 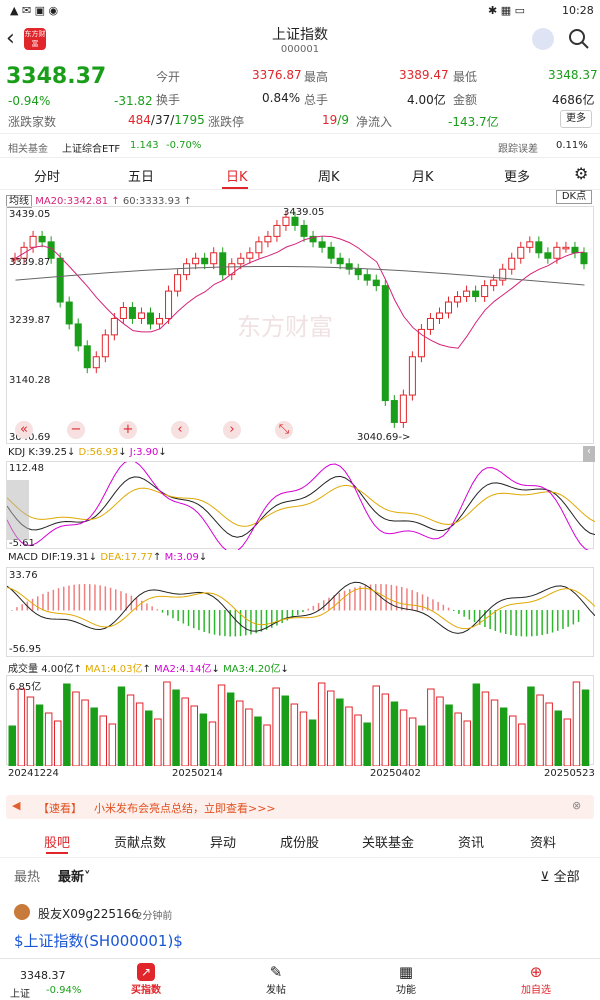 What do you see at coordinates (300, 807) in the screenshot?
I see `news-banner: ◀ 【速看】 小米发布会亮点总结，立即查看>>> ⊗` at bounding box center [300, 807].